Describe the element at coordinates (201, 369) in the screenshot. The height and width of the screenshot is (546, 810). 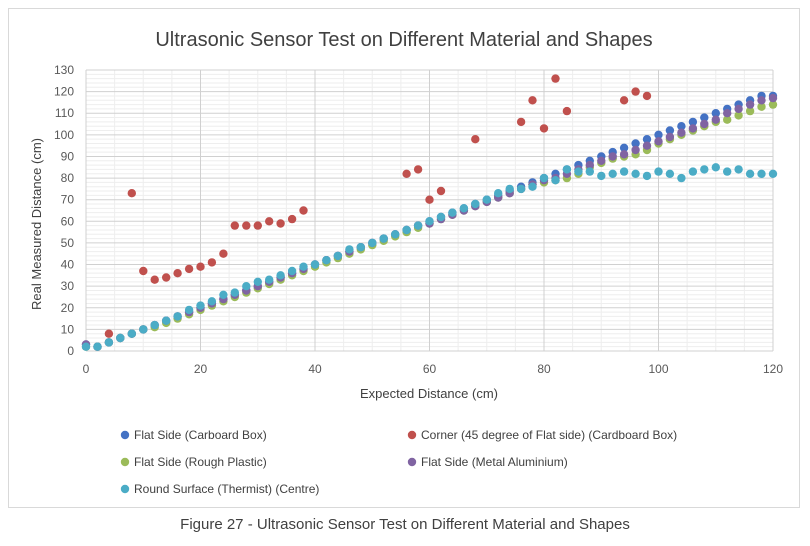
I see `x-tick-label: 20` at that location.